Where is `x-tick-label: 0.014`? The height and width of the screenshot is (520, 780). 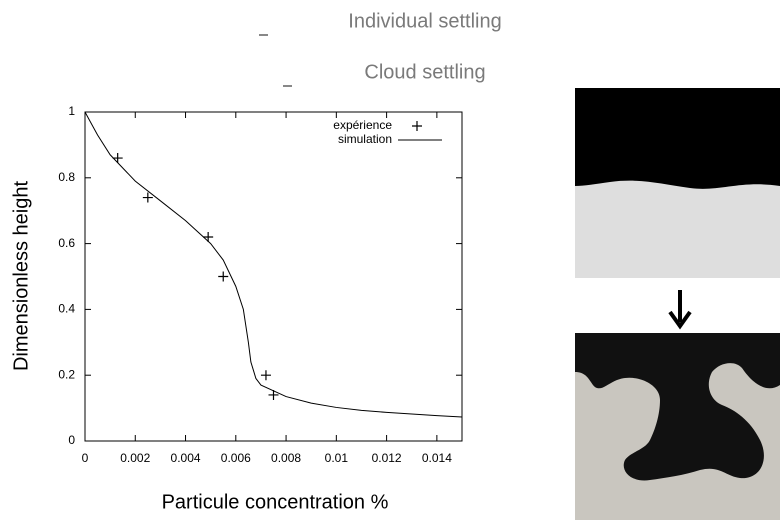 x-tick-label: 0.014 is located at coordinates (437, 458).